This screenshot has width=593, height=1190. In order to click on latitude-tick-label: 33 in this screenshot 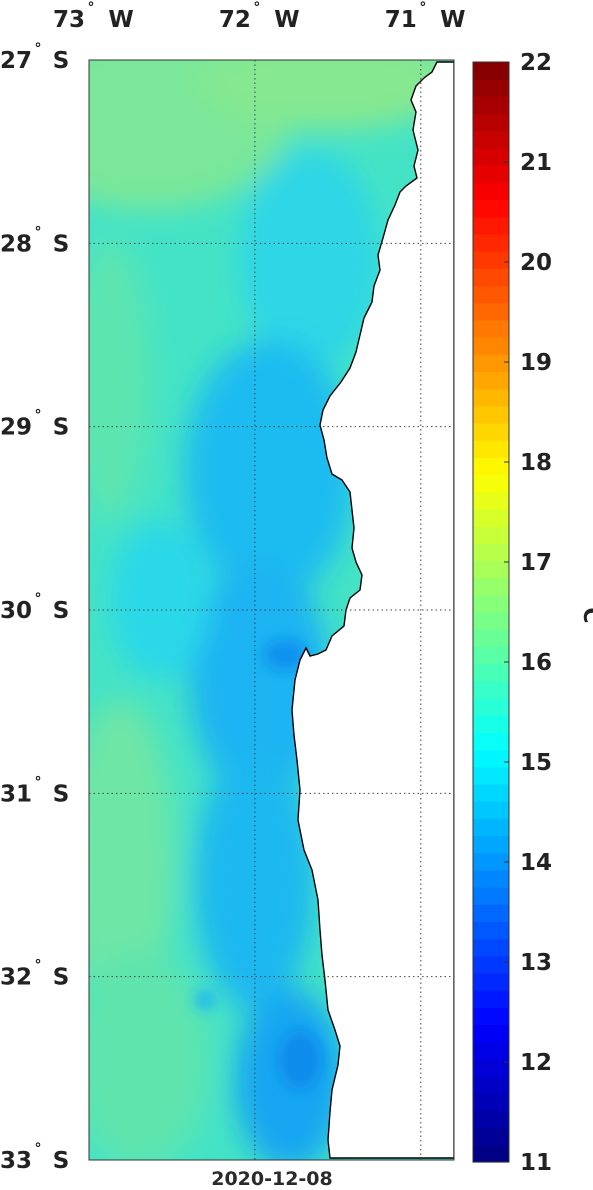, I will do `click(16, 1161)`.